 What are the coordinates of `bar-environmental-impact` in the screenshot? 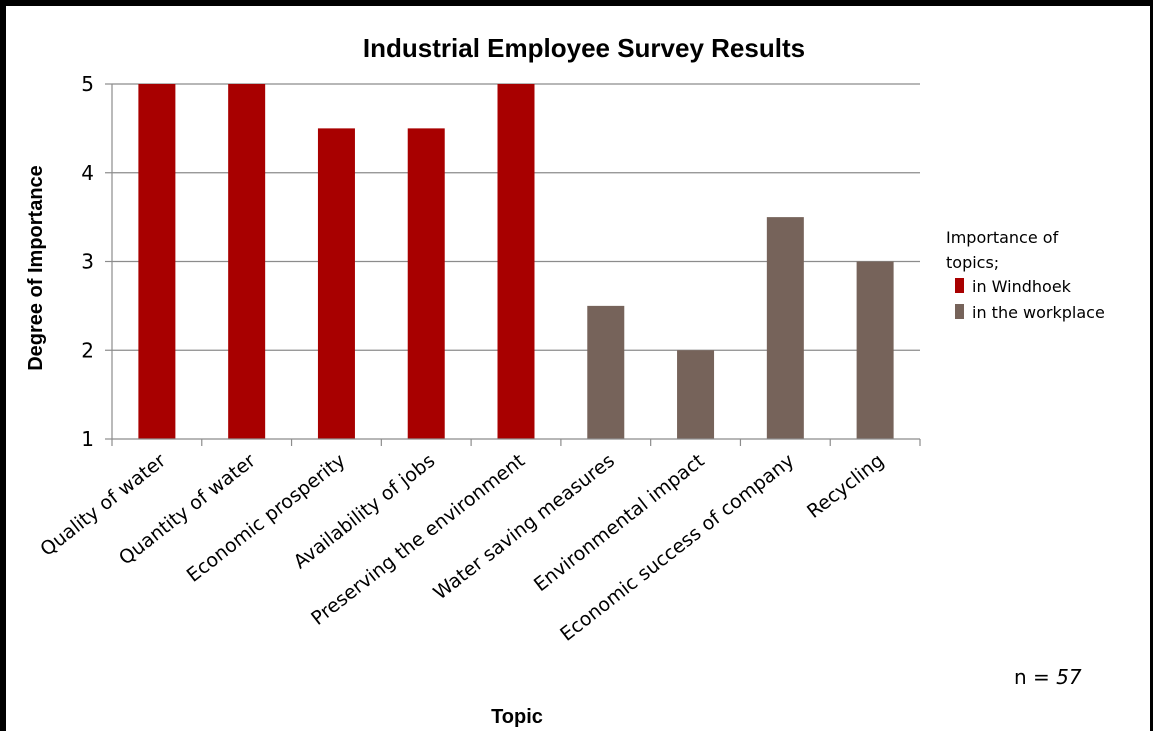 It's located at (696, 394).